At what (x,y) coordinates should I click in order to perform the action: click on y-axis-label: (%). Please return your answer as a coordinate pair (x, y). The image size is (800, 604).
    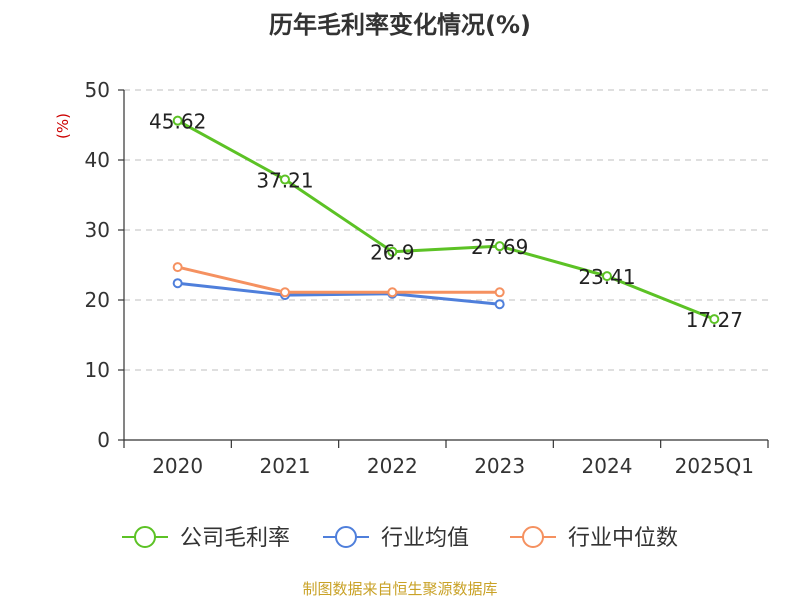
    Looking at the image, I should click on (63, 126).